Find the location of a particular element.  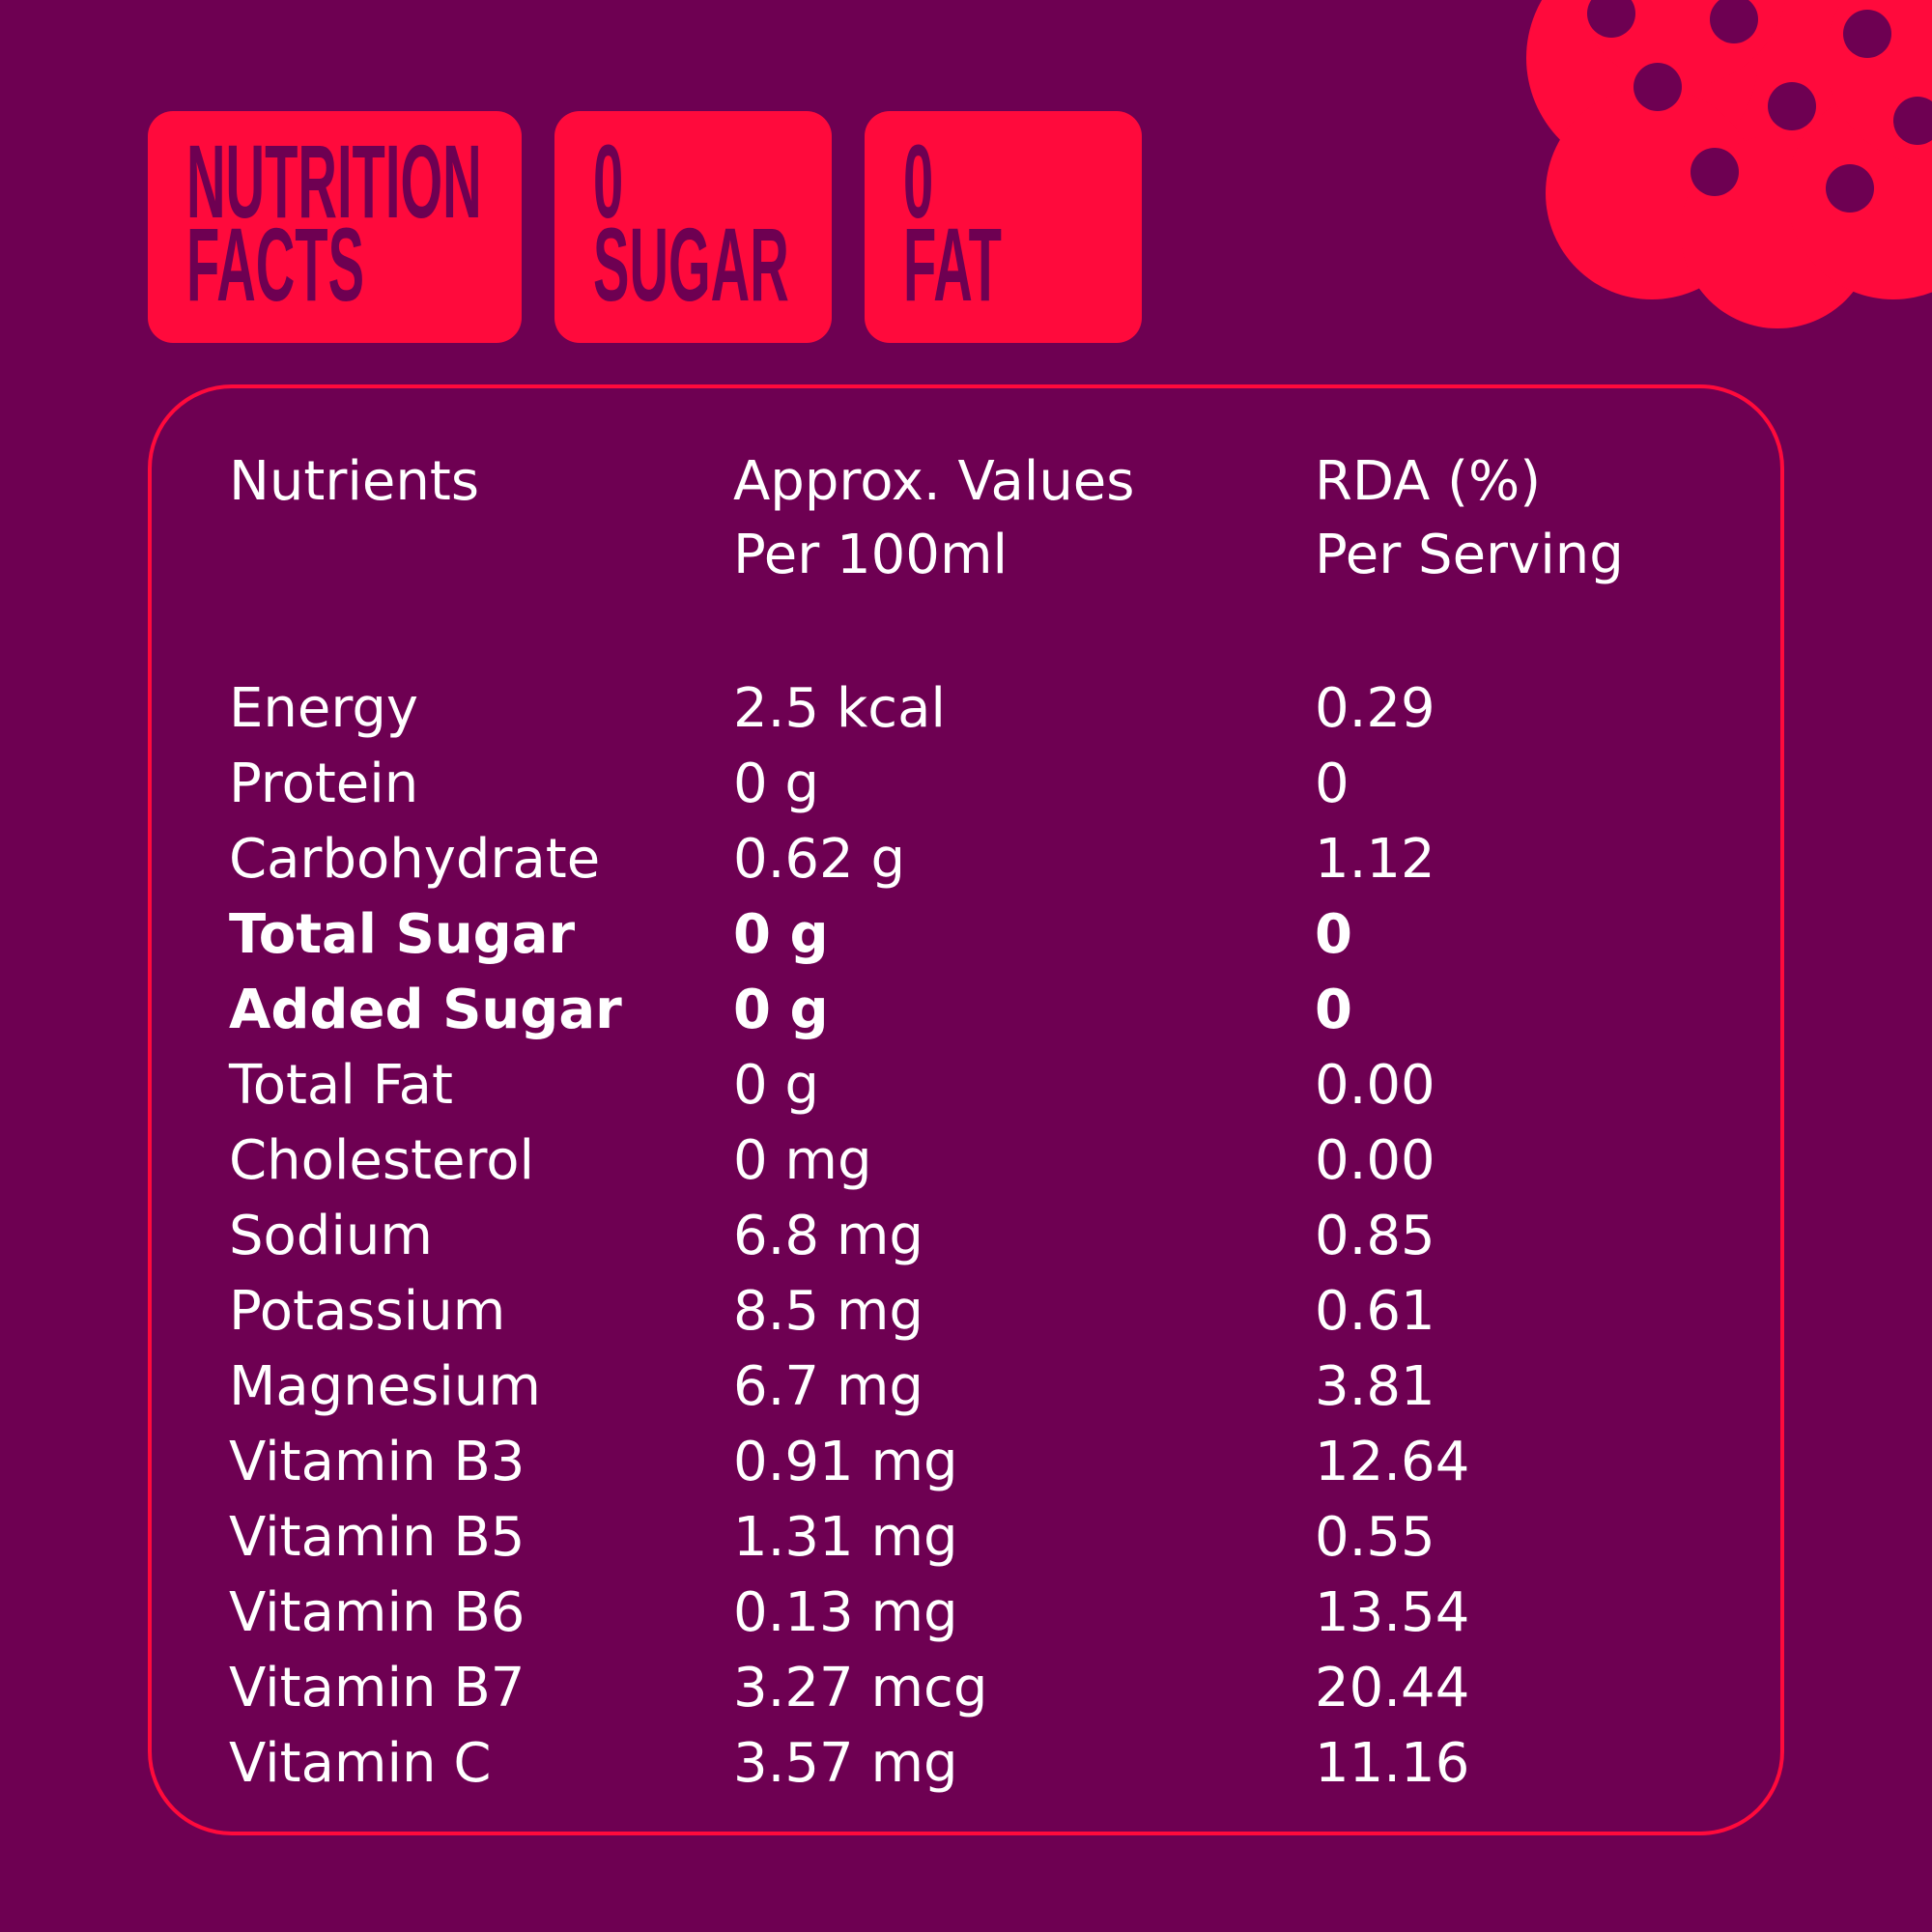

table-cell: 0.62 g is located at coordinates (819, 859).